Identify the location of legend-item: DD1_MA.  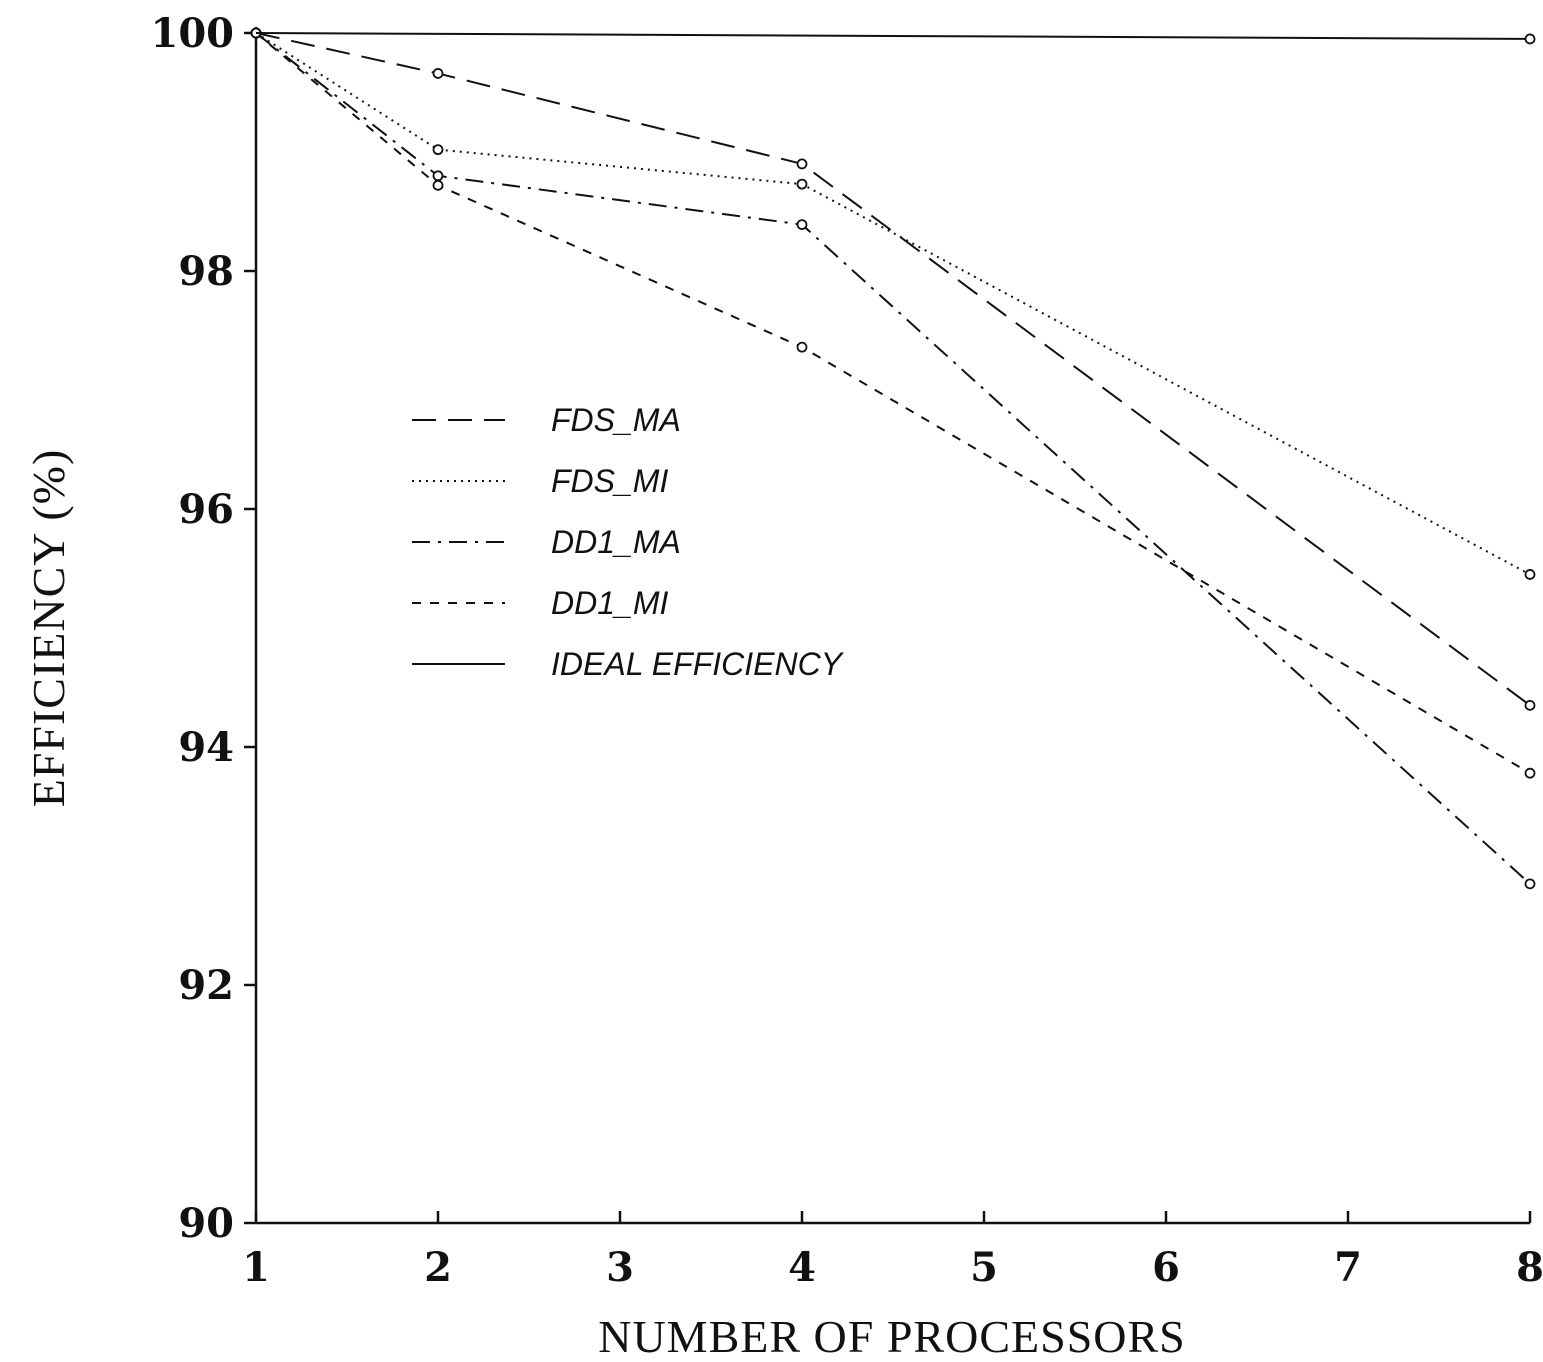
(546, 542).